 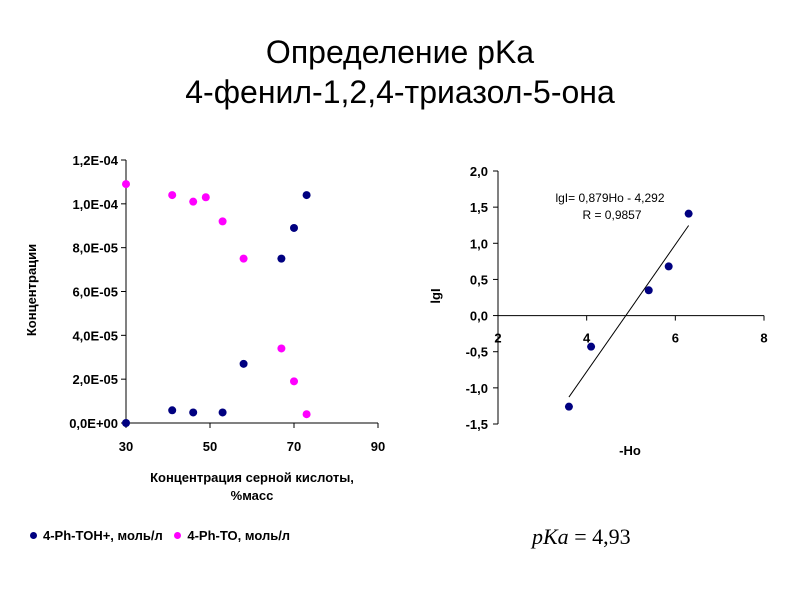 I want to click on pka-result: pKa = 4,93, so click(x=581, y=537).